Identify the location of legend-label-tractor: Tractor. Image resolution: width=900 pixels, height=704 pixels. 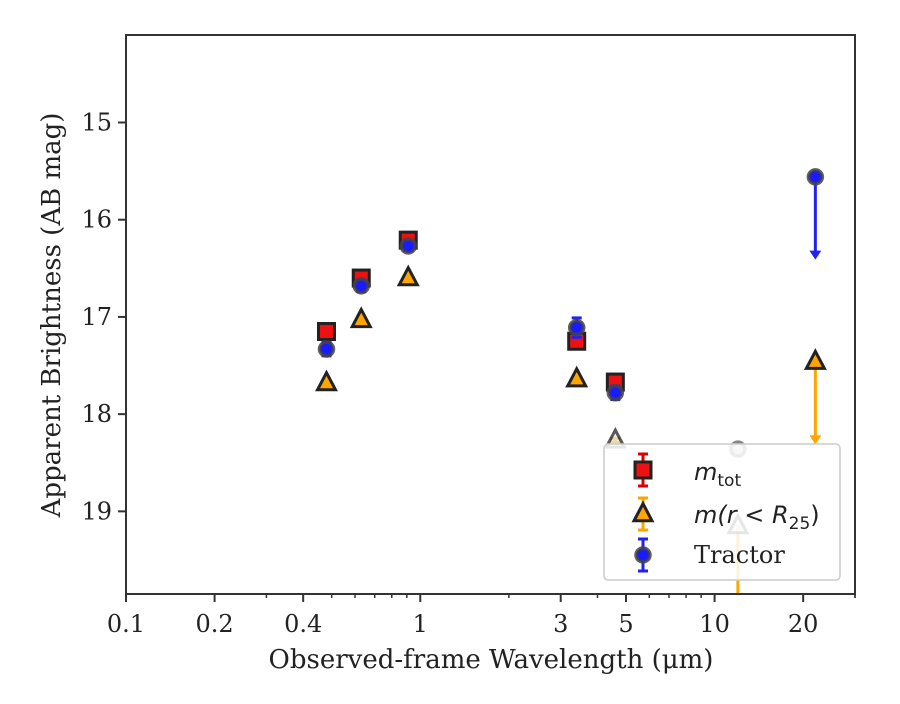
(739, 555).